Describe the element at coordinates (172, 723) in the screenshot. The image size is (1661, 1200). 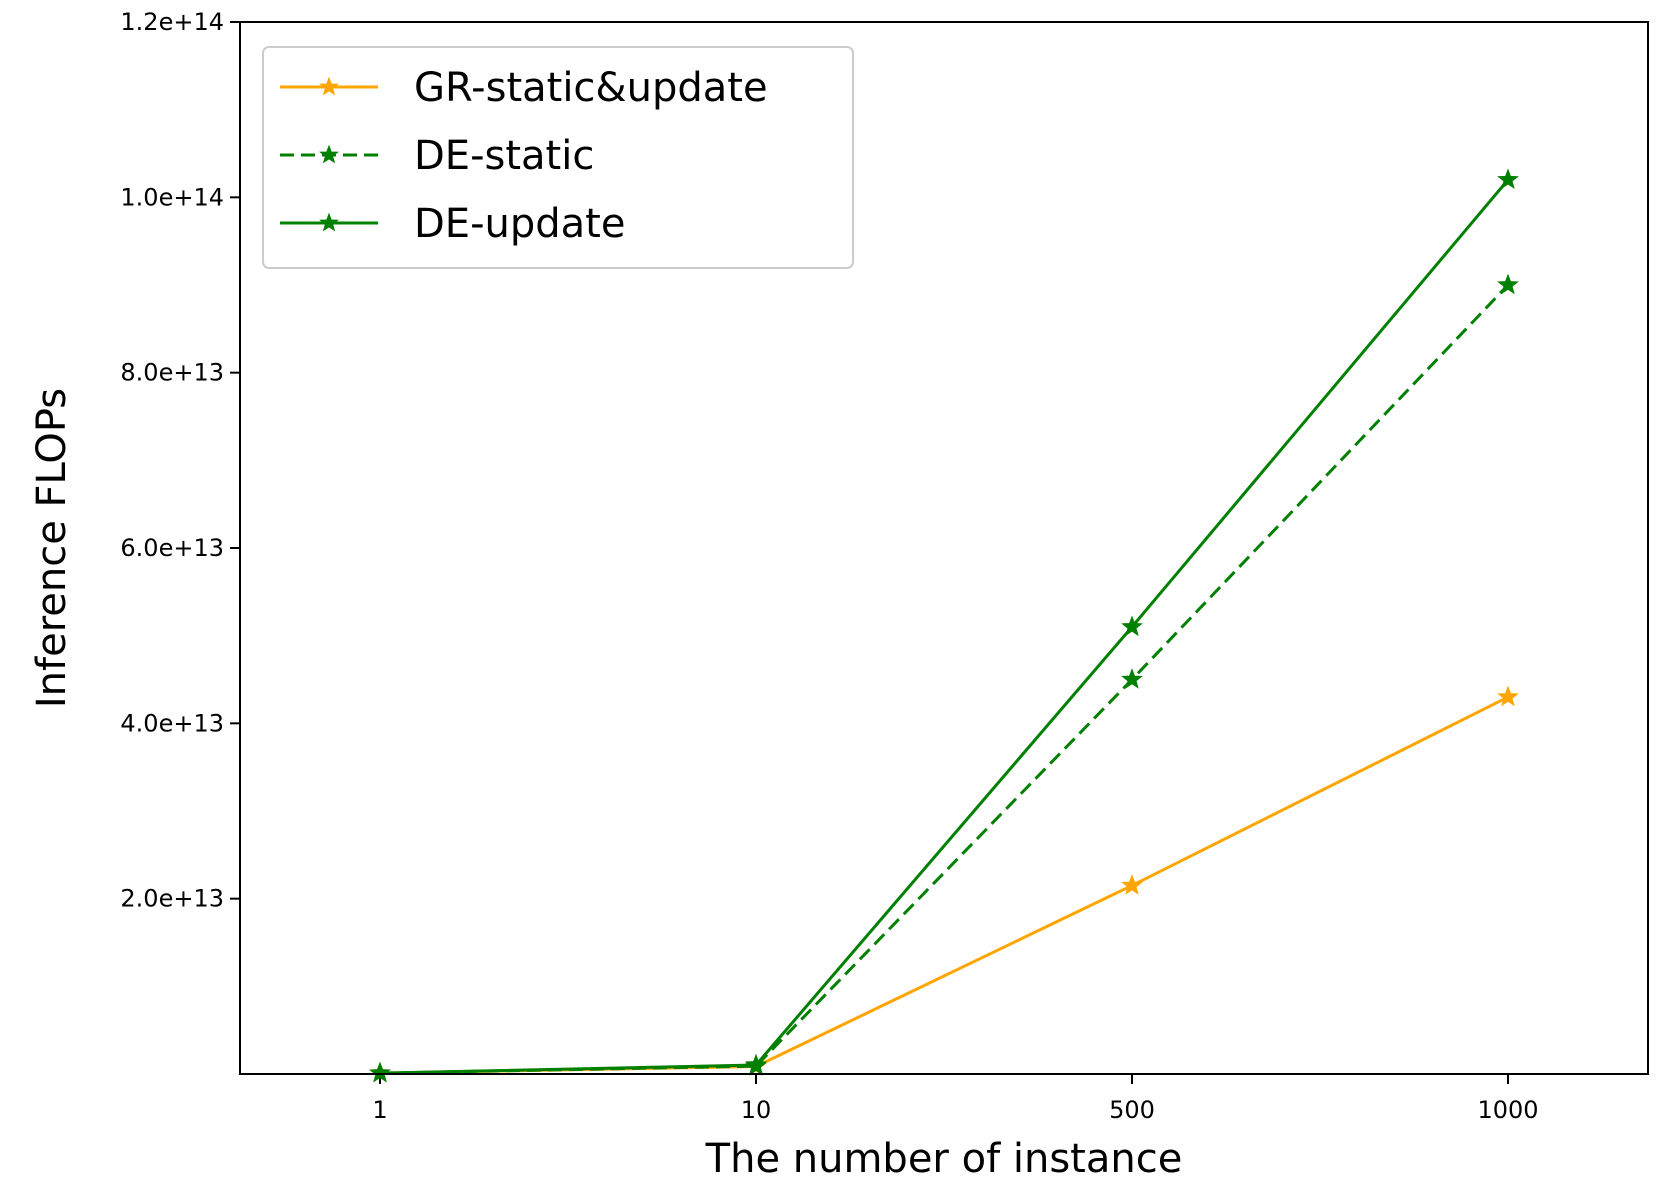
I see `y-tick-label: 4.0e+13` at that location.